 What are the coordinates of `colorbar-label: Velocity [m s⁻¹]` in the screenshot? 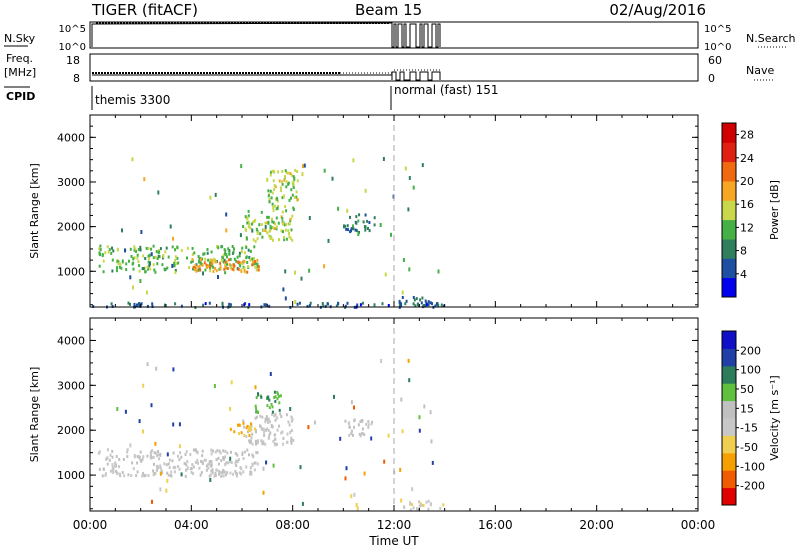 It's located at (774, 417).